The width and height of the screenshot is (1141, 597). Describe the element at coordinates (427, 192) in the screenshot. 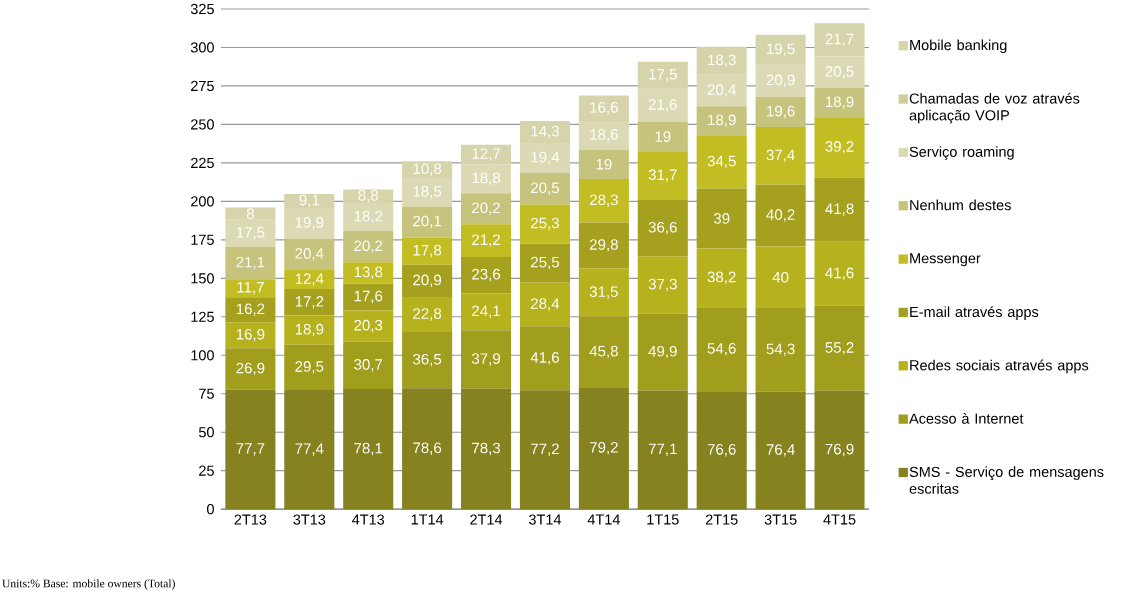

I see `data-label: 18,5` at that location.